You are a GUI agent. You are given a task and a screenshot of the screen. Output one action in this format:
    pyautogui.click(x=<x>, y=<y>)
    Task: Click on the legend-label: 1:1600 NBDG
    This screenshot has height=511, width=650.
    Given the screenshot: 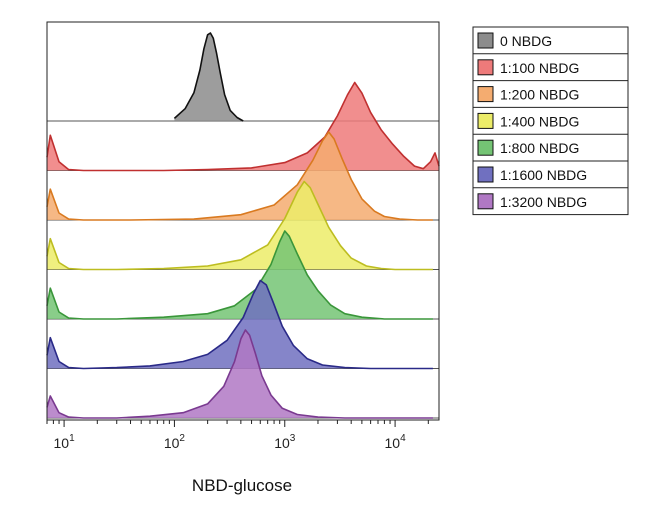 What is the action you would take?
    pyautogui.click(x=543, y=175)
    